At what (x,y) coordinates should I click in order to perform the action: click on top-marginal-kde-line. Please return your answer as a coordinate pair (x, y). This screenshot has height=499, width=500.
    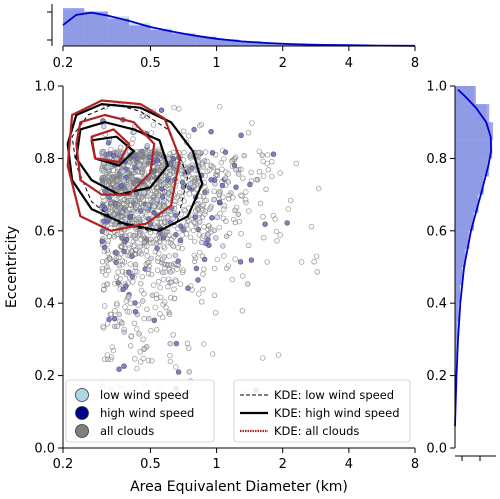
    Looking at the image, I should click on (239, 29).